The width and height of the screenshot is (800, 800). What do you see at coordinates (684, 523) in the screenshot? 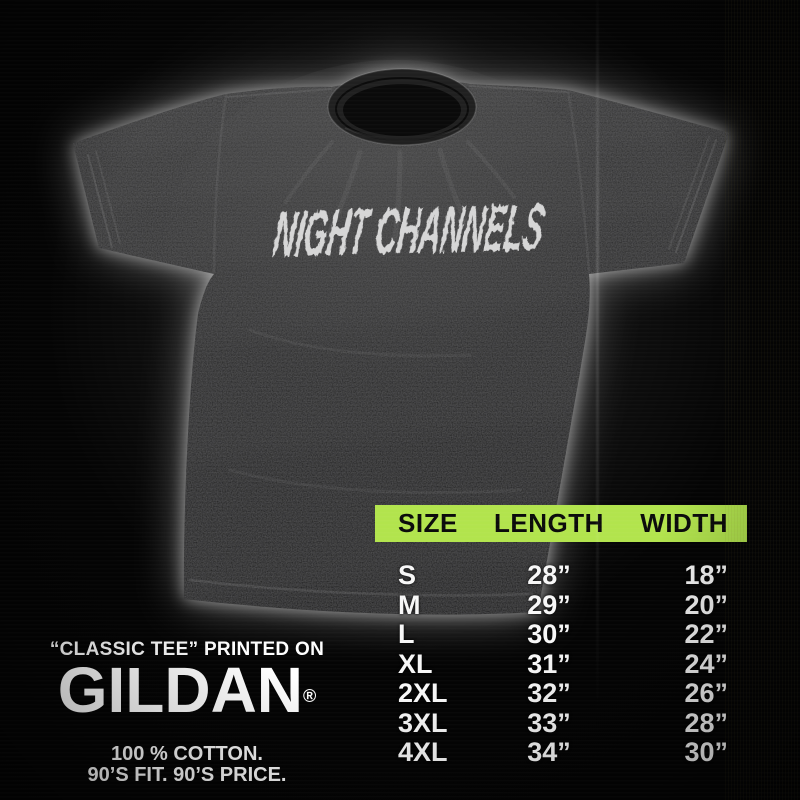
I see `size-chart-header-width: WIDTH` at bounding box center [684, 523].